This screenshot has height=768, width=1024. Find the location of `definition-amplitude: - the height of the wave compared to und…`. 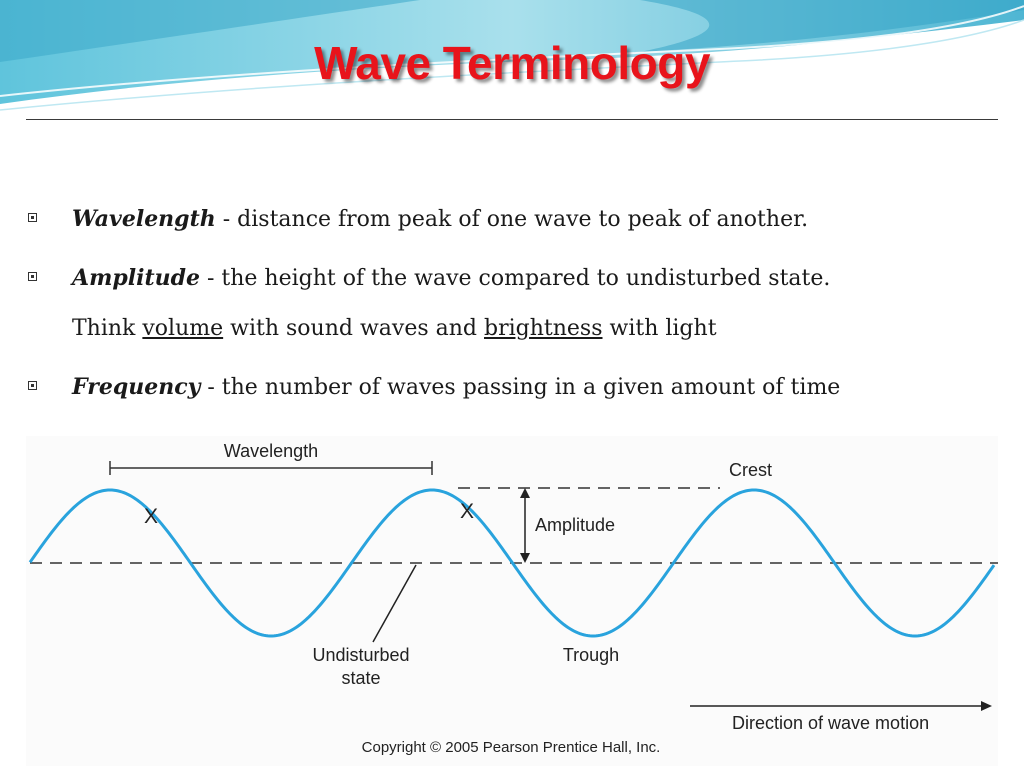

definition-amplitude: - the height of the wave compared to und… is located at coordinates (515, 278).